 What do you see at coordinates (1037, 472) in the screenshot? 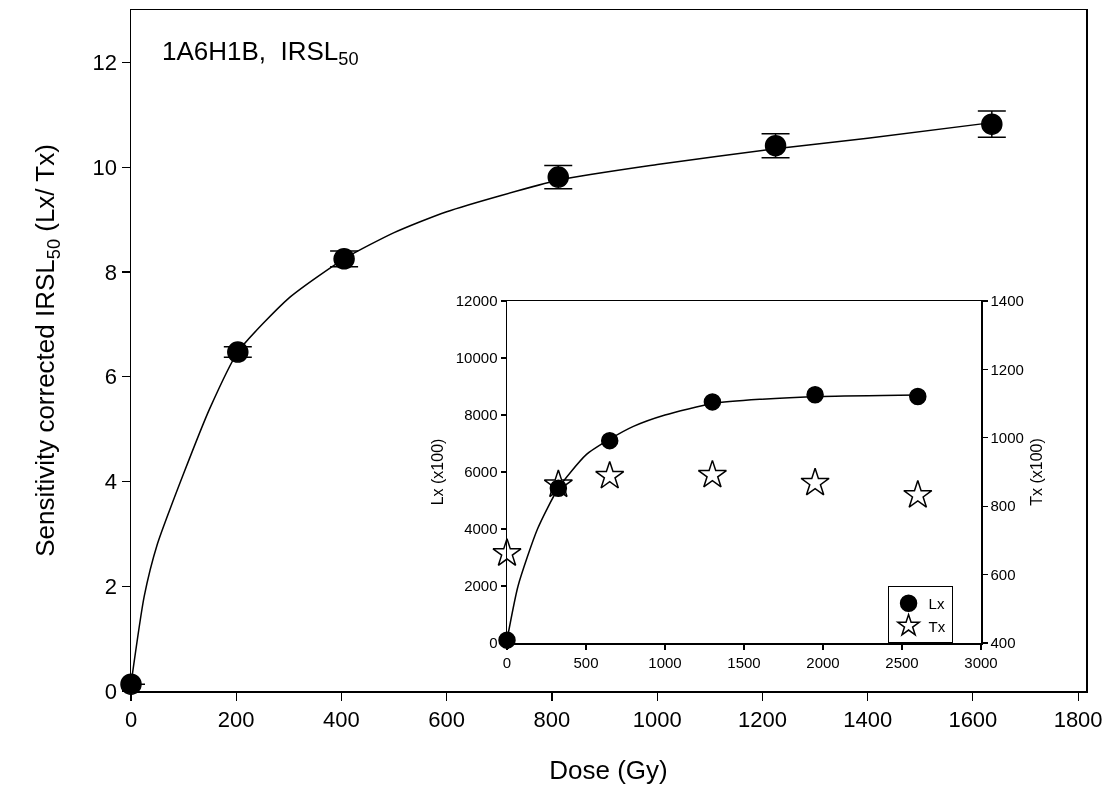
I see `y2-axis-title: Tx (x100)` at bounding box center [1037, 472].